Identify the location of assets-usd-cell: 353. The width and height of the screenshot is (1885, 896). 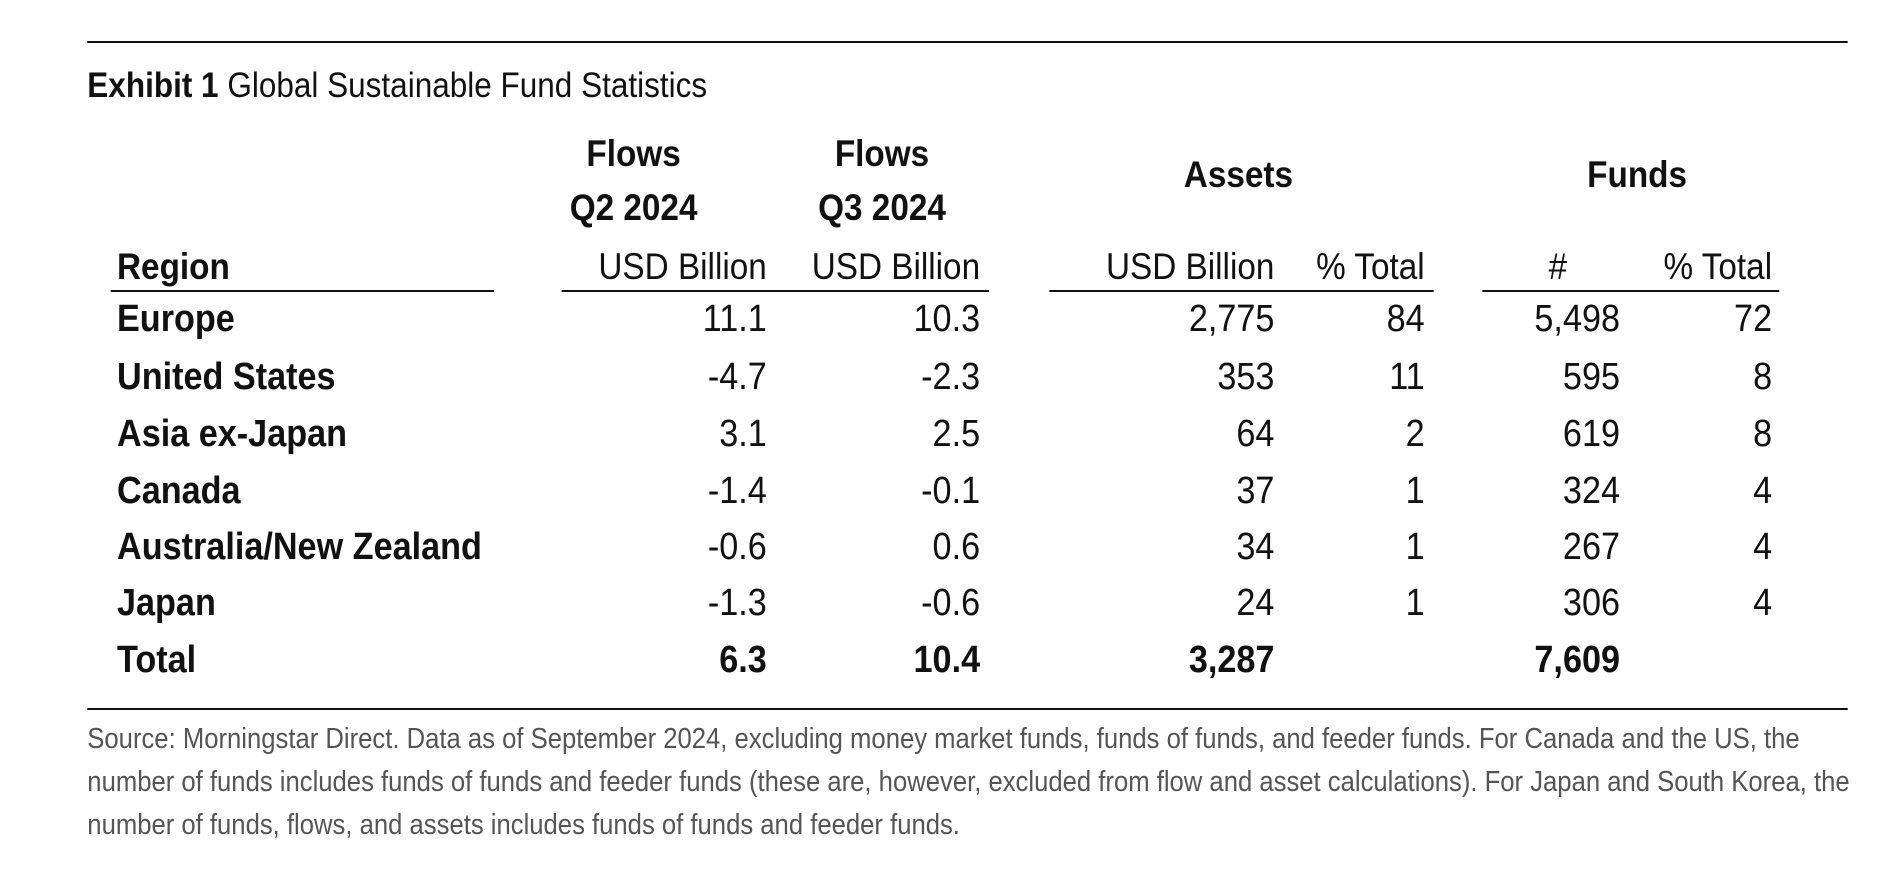
(1246, 377).